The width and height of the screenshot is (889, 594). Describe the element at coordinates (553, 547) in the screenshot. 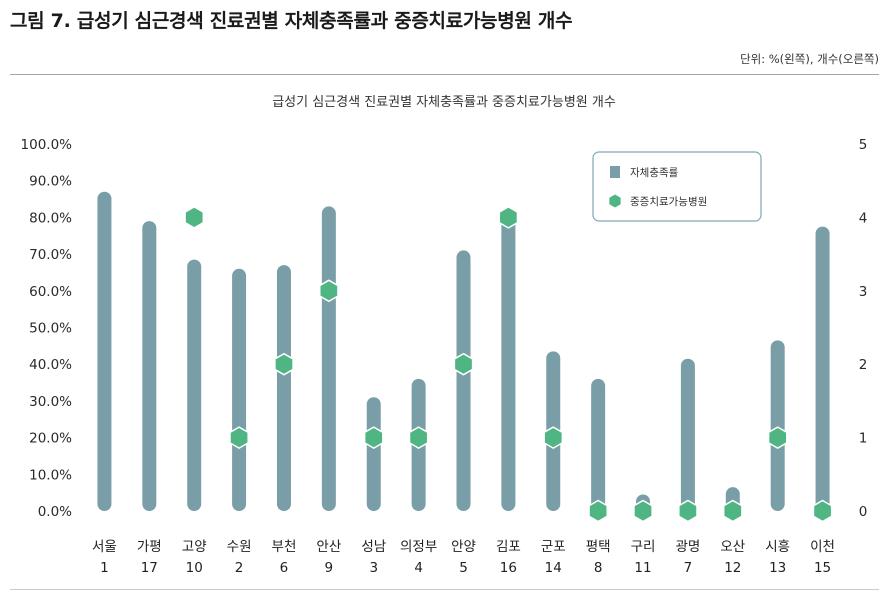

I see `x-category-label: 군포` at that location.